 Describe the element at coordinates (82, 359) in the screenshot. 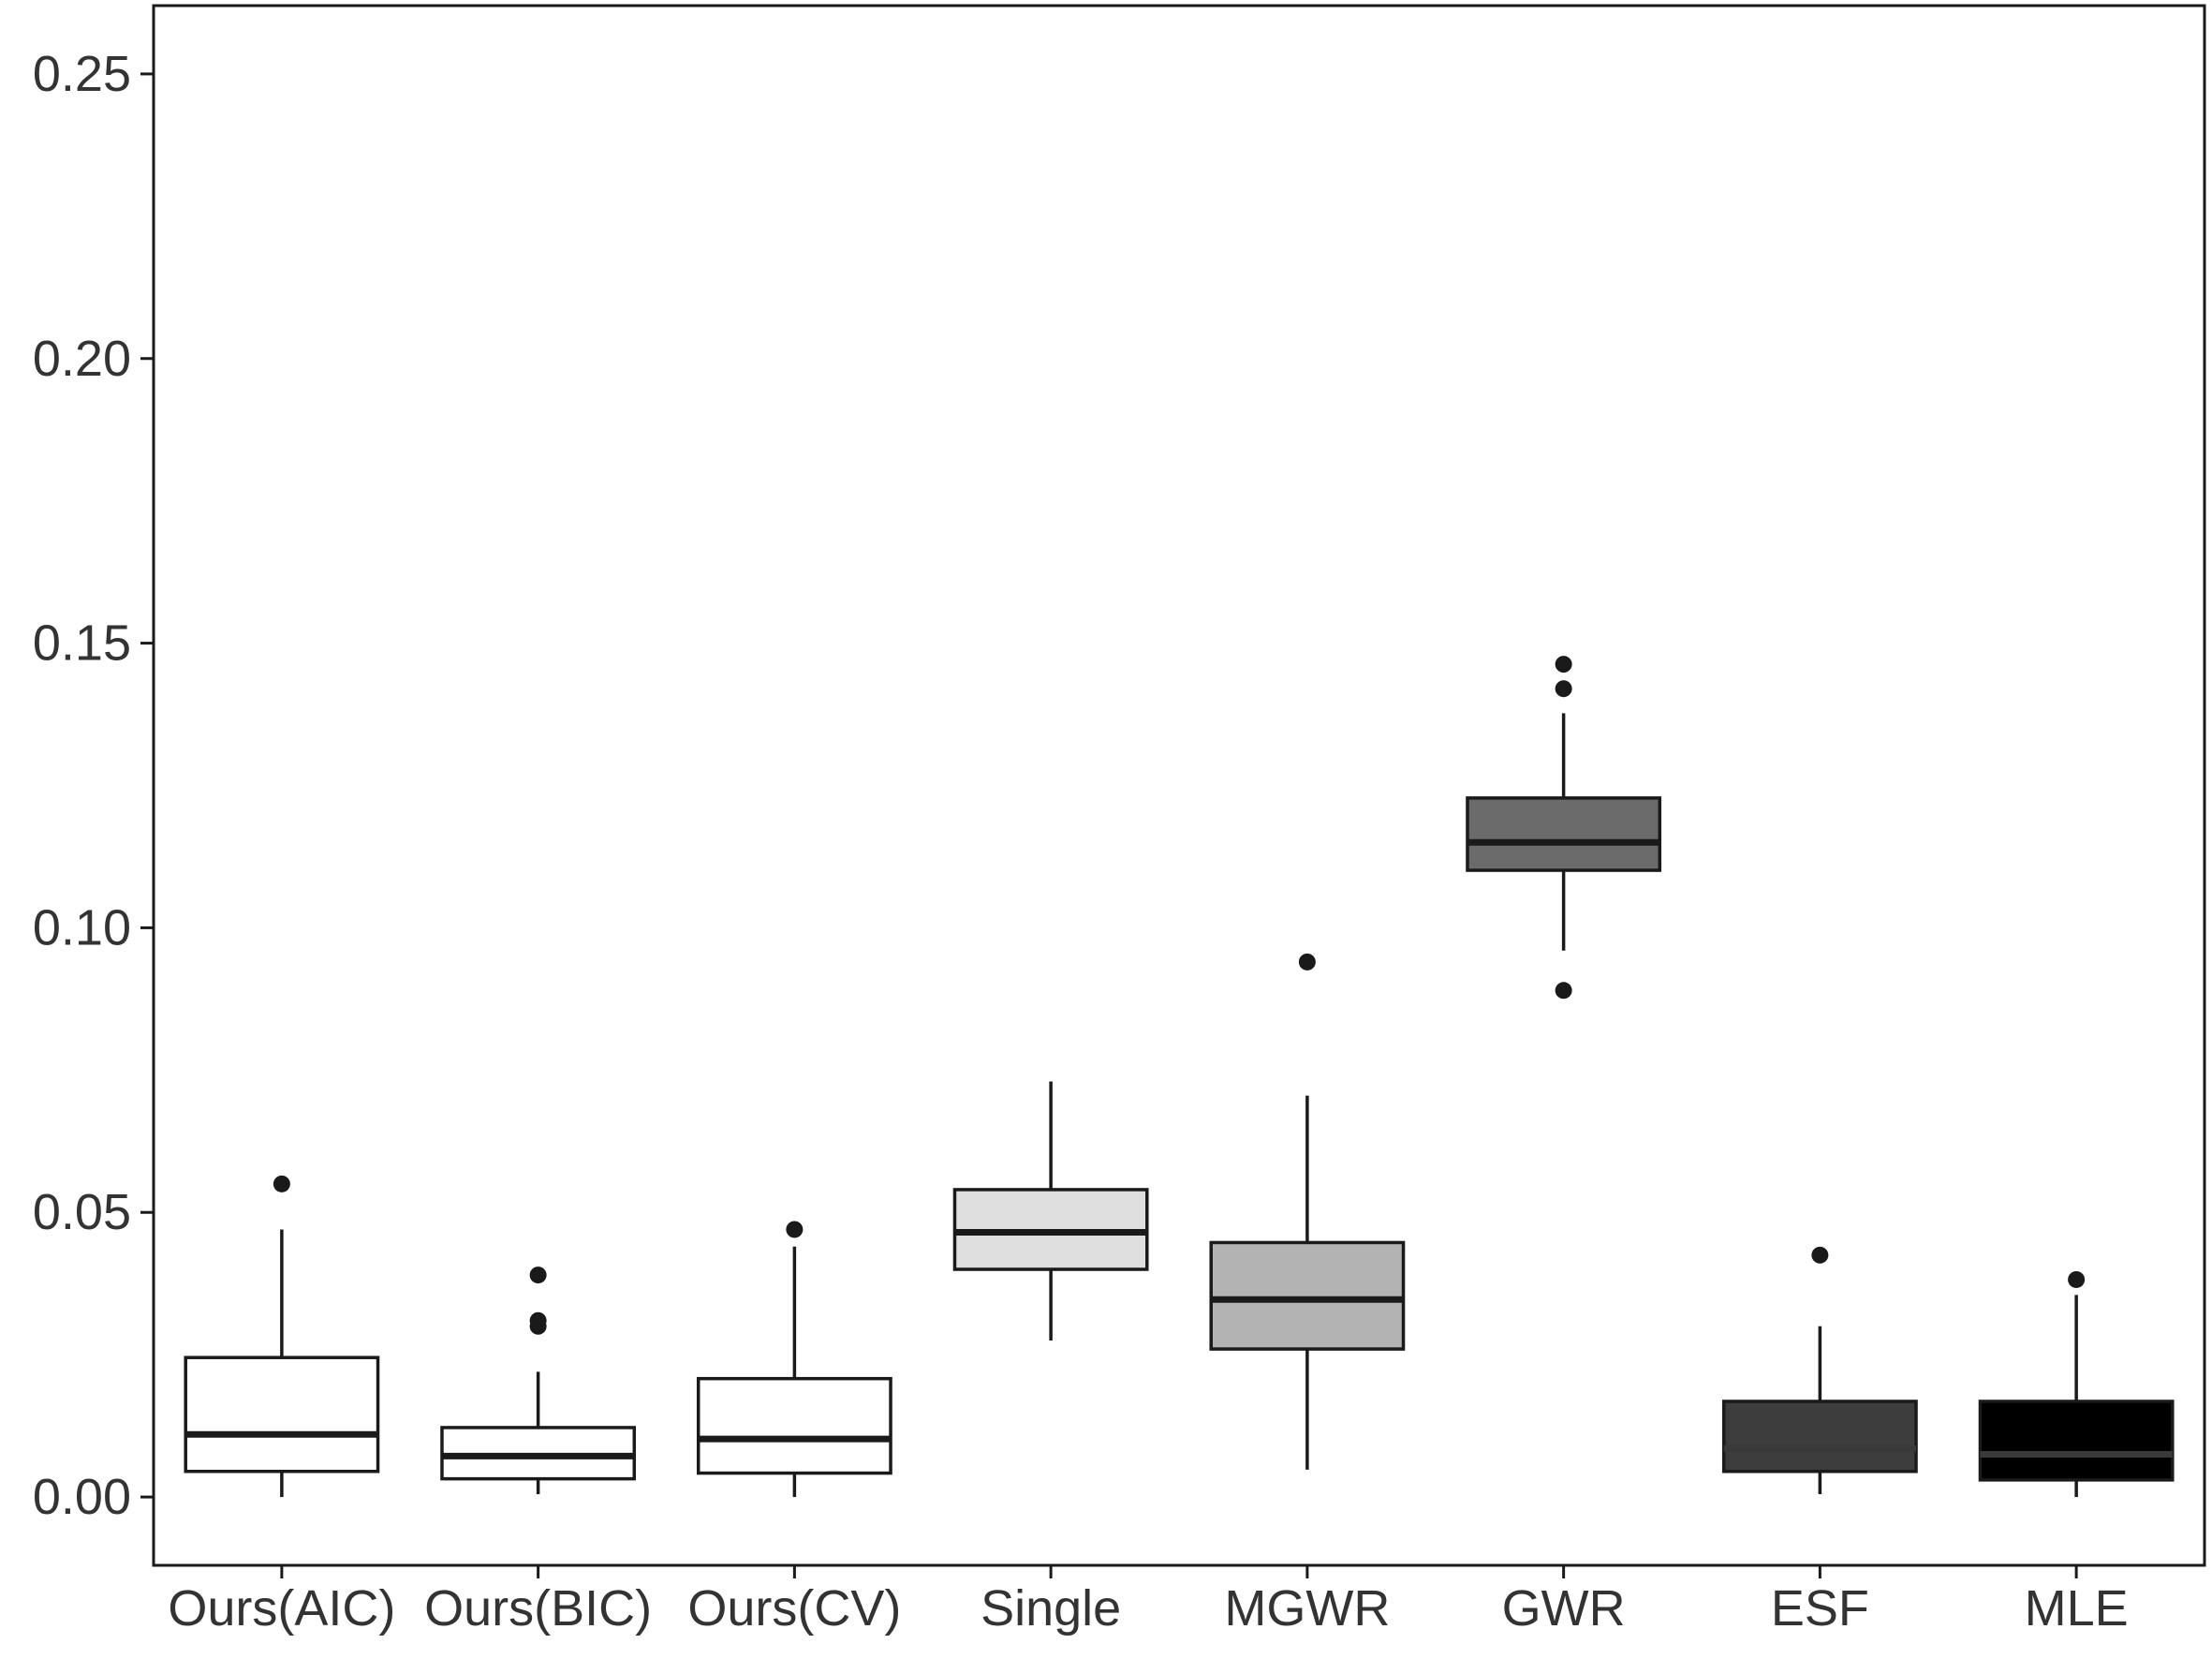

I see `y-tick-label: 0.20` at that location.